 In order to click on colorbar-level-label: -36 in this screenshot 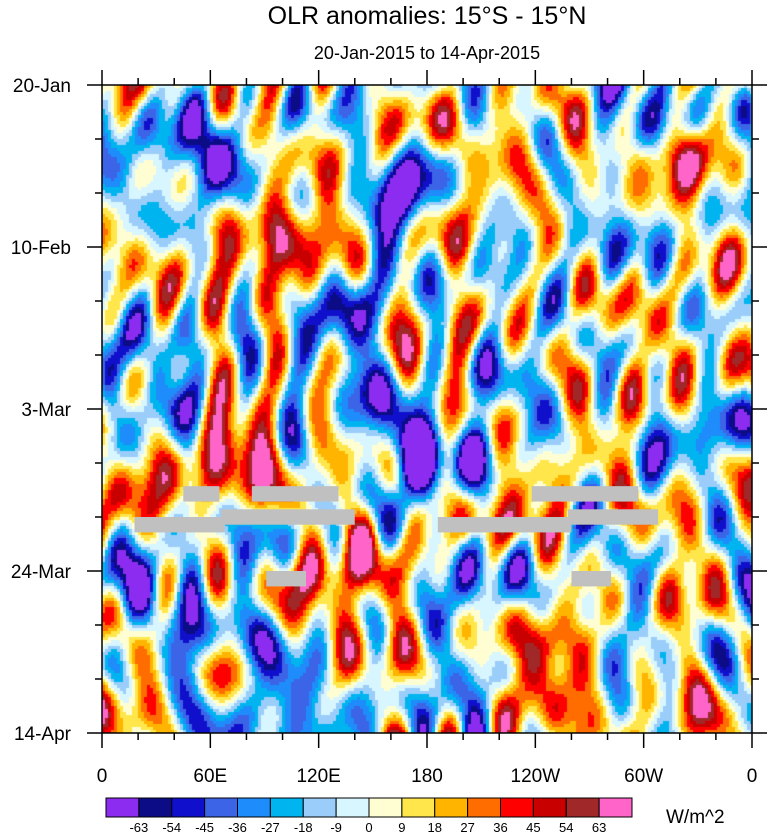, I will do `click(237, 827)`.